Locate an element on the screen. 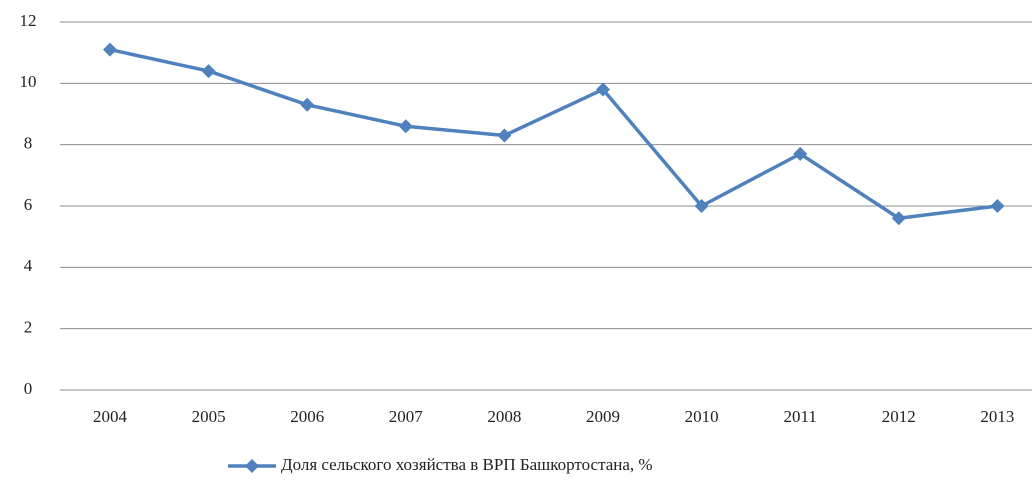 This screenshot has width=1032, height=484. x-tick-label: 2011 is located at coordinates (800, 416).